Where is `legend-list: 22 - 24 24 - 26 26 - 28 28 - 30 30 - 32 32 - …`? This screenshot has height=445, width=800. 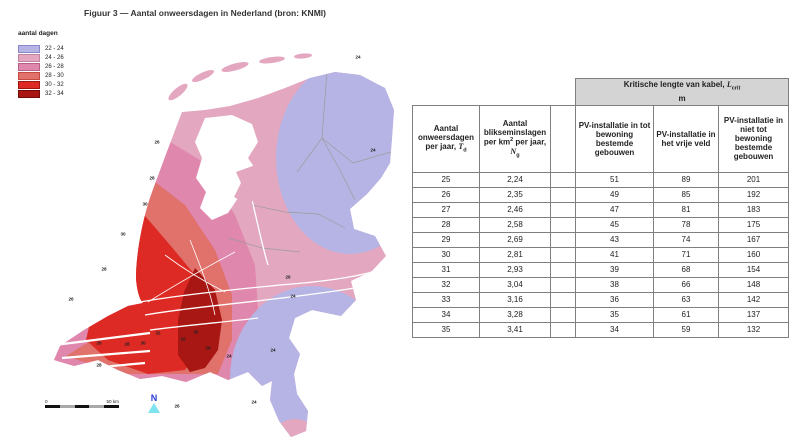 legend-list: 22 - 24 24 - 26 26 - 28 28 - 30 30 - 32 32 - … is located at coordinates (41, 71).